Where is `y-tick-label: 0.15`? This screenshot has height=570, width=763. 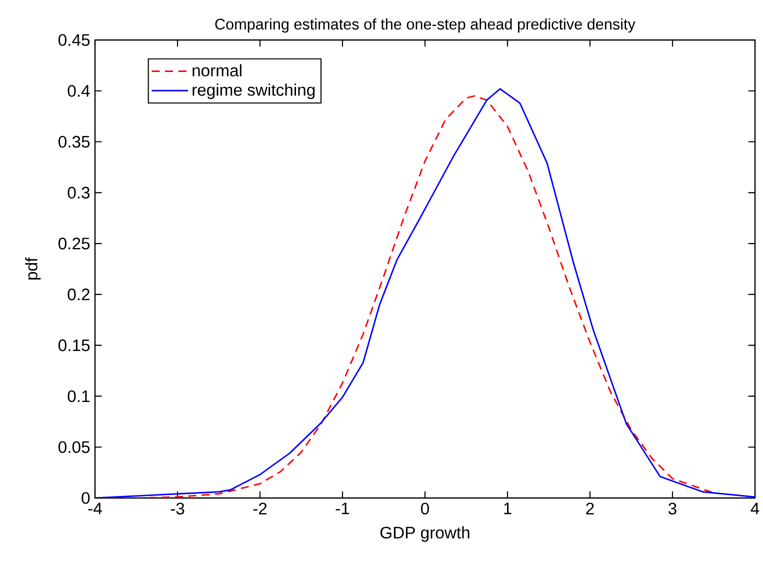 y-tick-label: 0.15 is located at coordinates (74, 345).